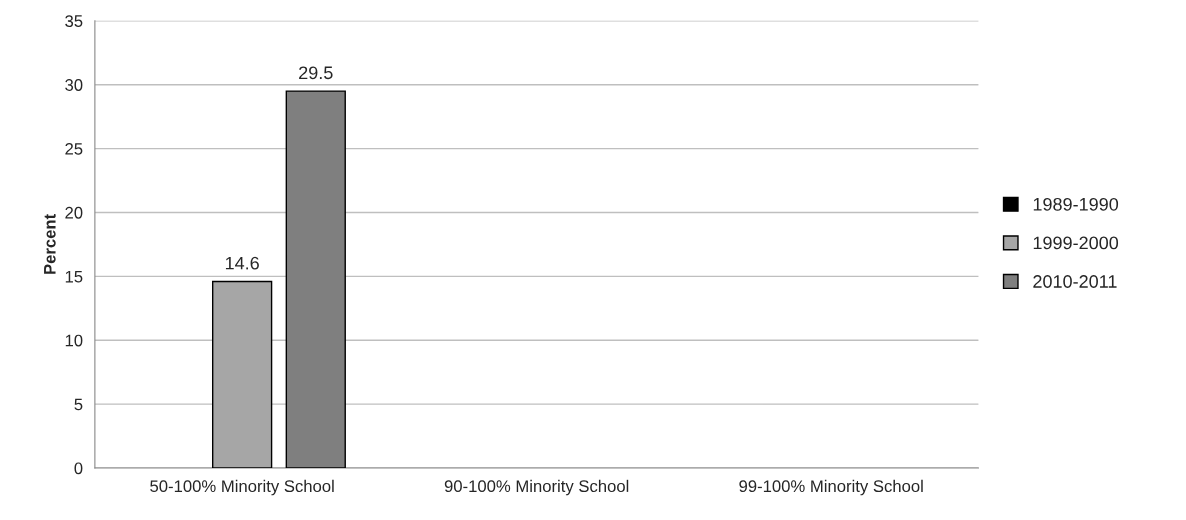 This screenshot has width=1186, height=520. I want to click on x-tick-label: 50-100% Minority School, so click(242, 487).